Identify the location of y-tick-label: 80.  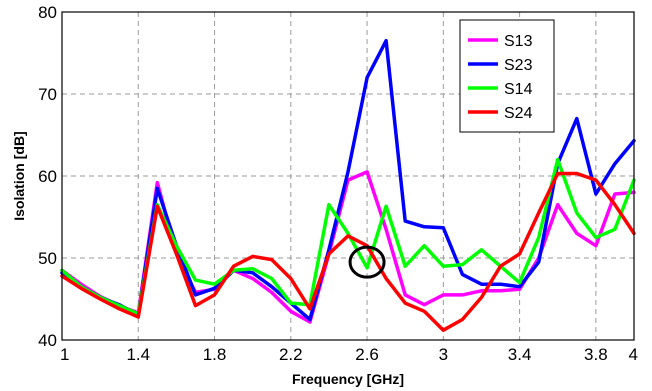
(47, 12).